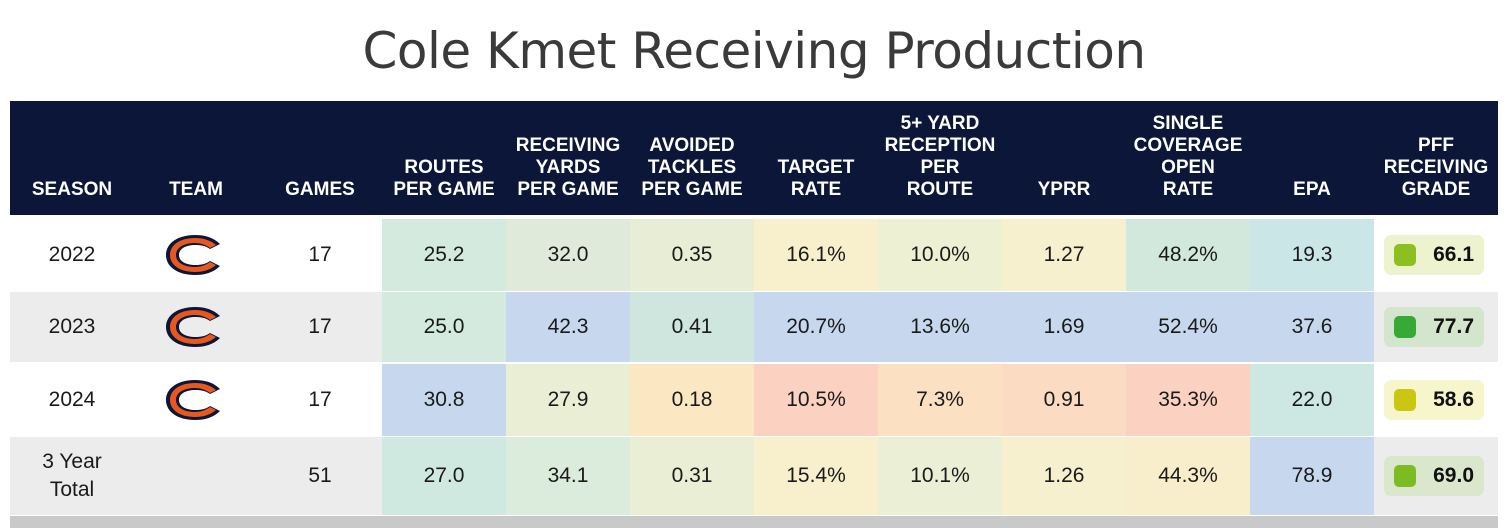 The width and height of the screenshot is (1508, 528). I want to click on header-season: SEASON, so click(72, 189).